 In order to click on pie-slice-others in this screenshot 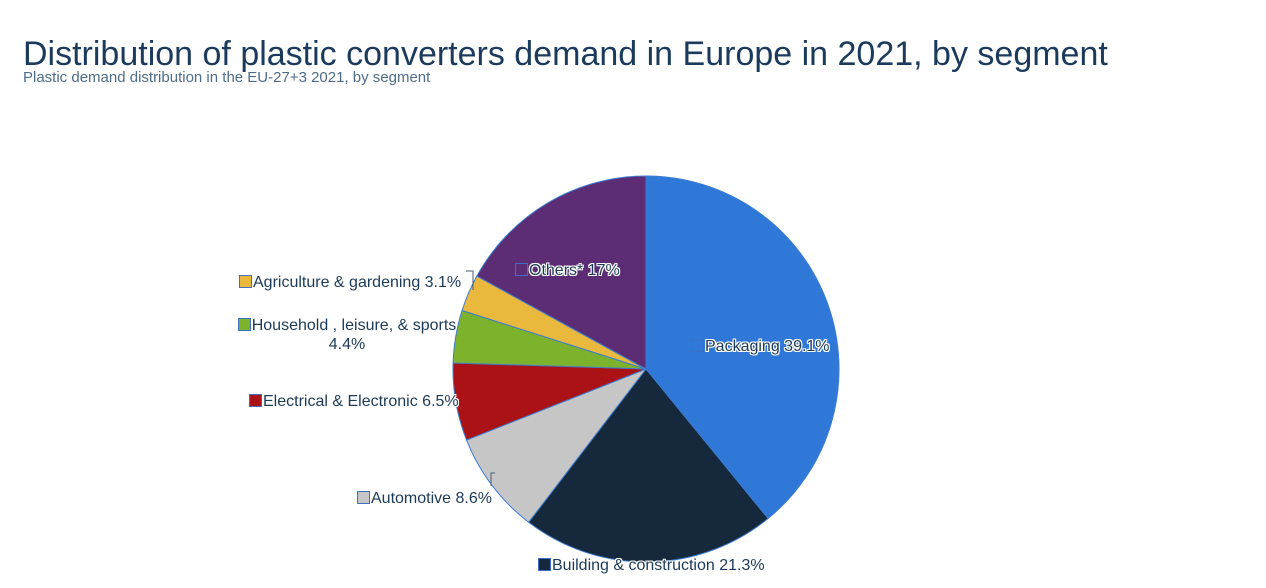, I will do `click(561, 272)`.